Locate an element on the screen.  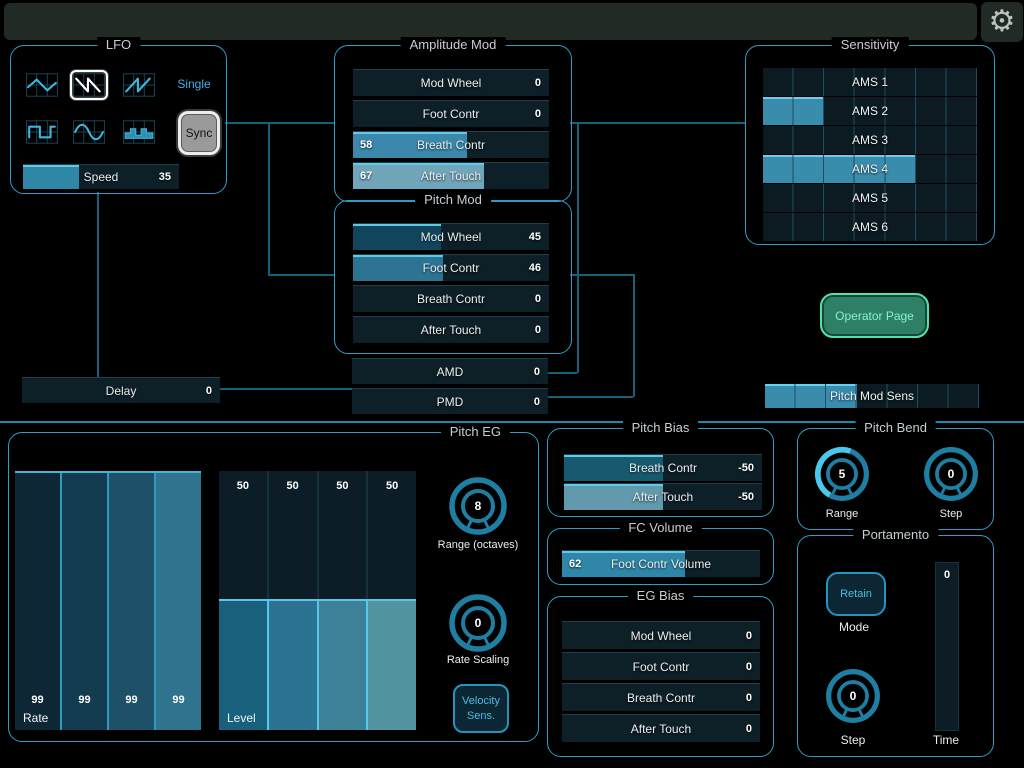
velocity-sens-label: Velocity Sens. is located at coordinates (481, 708).